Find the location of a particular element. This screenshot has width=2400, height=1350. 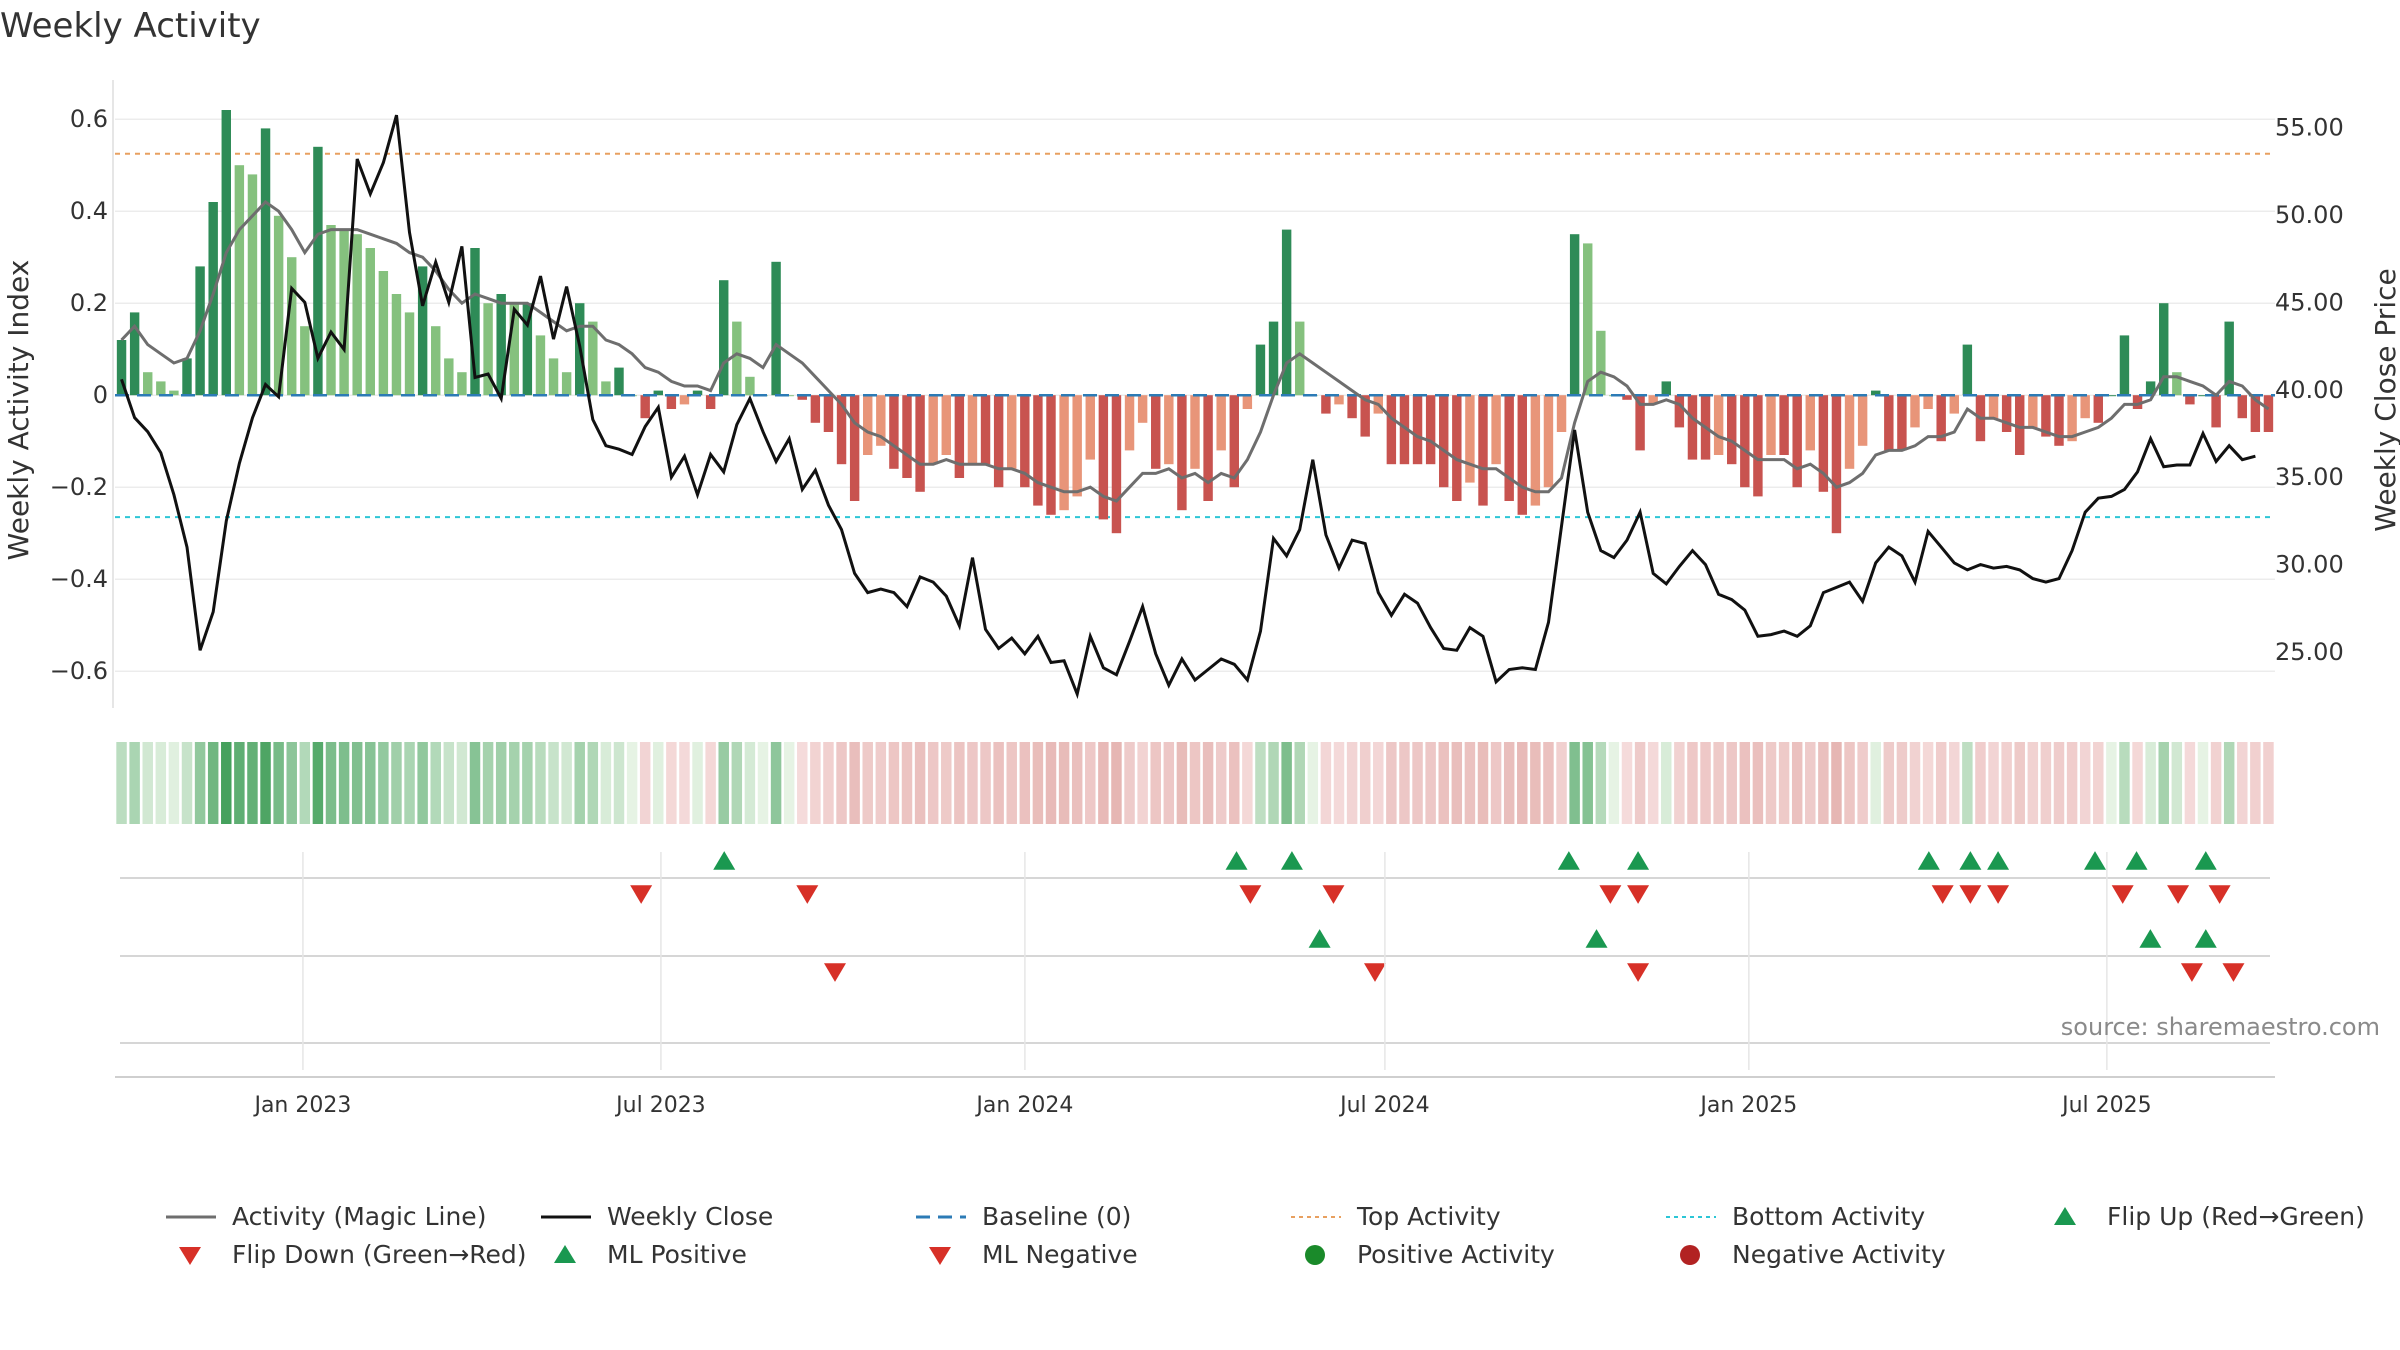

legend-item: Flip Down (Green→Red) is located at coordinates (343, 1254).